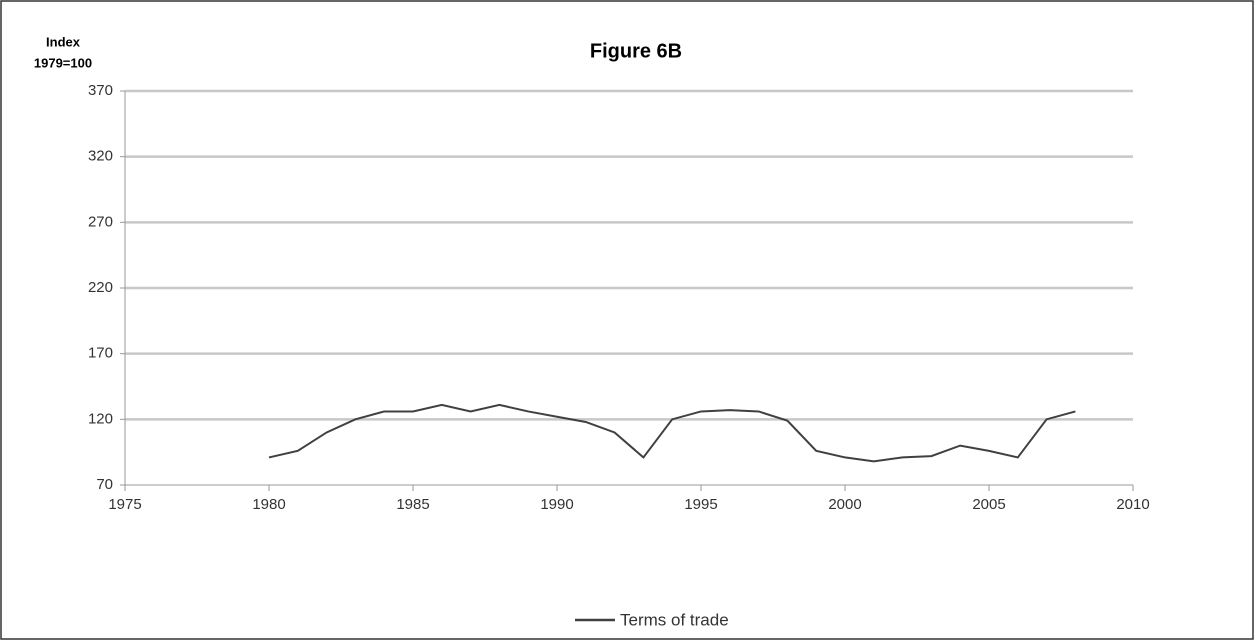 Image resolution: width=1254 pixels, height=640 pixels. Describe the element at coordinates (636, 51) in the screenshot. I see `chart-title: Figure 6B` at that location.